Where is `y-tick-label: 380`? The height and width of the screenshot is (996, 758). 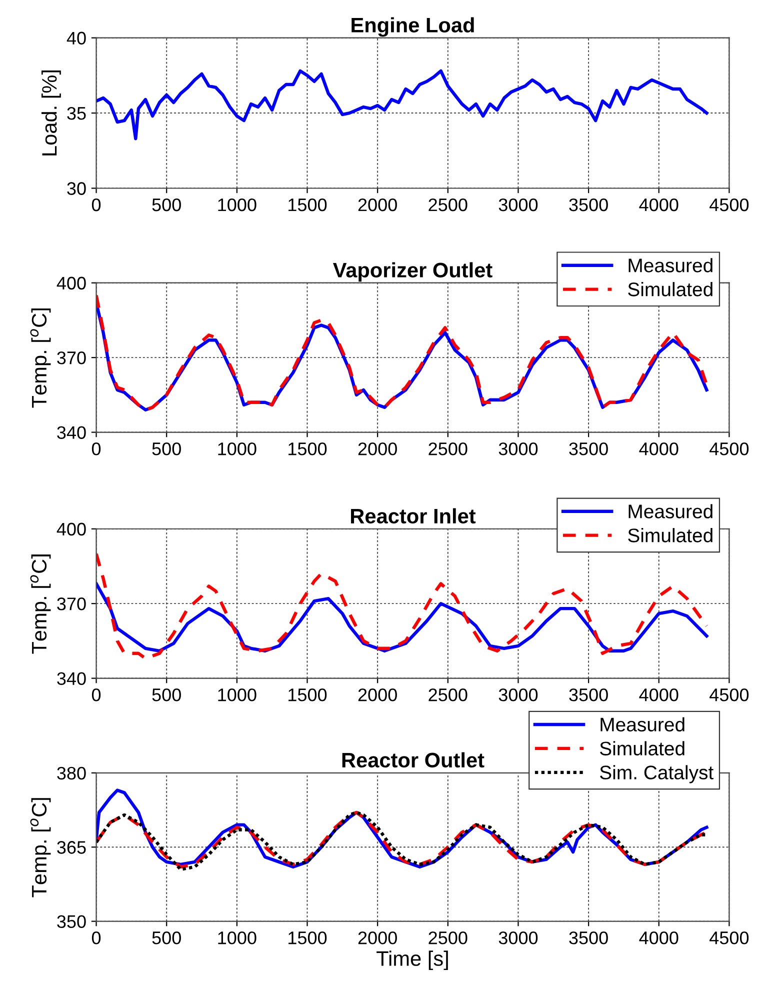 y-tick-label: 380 is located at coordinates (71, 773).